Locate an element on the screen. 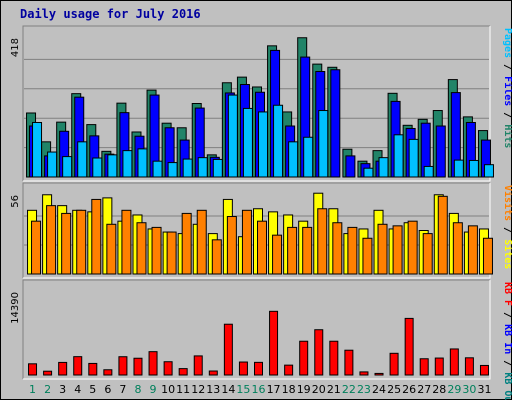 Image resolution: width=512 pixels, height=400 pixels. x-tick-label: 23 is located at coordinates (364, 389).